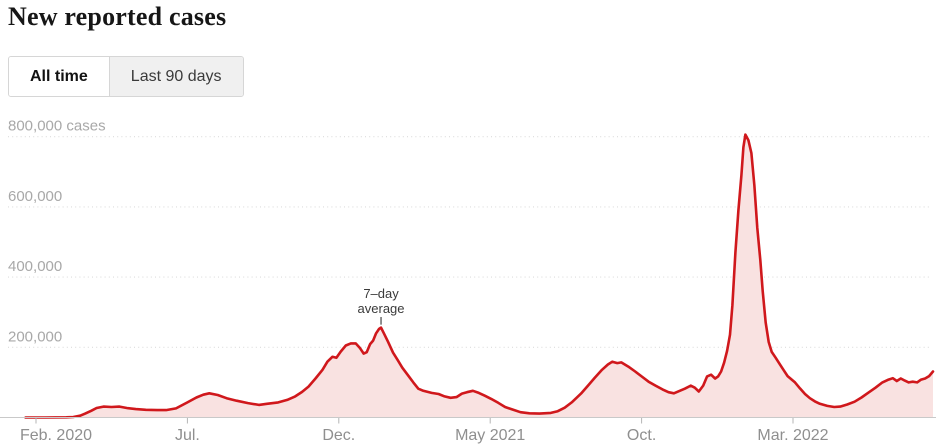 This screenshot has height=446, width=936. Describe the element at coordinates (59, 76) in the screenshot. I see `toggle-all-time: All time` at that location.